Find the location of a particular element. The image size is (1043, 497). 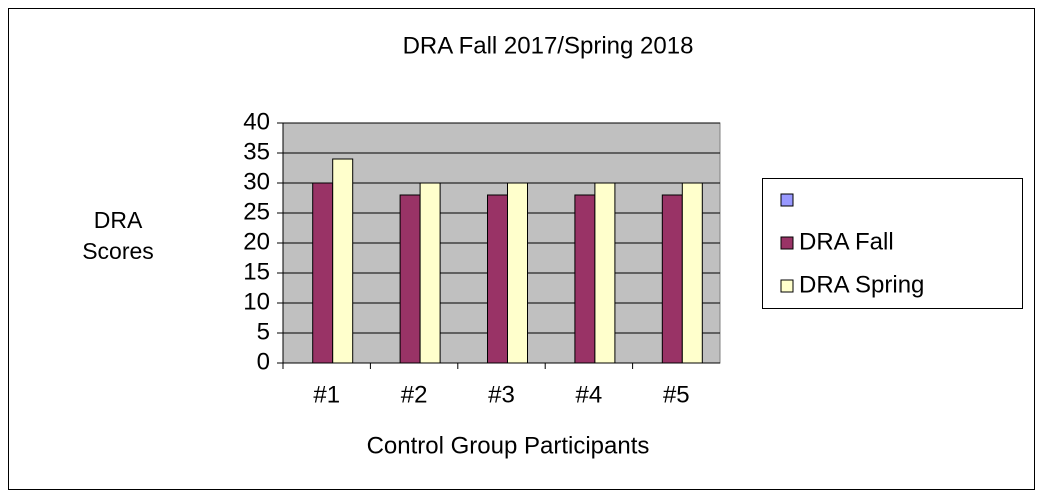

legend-label: DRA Fall is located at coordinates (846, 241).